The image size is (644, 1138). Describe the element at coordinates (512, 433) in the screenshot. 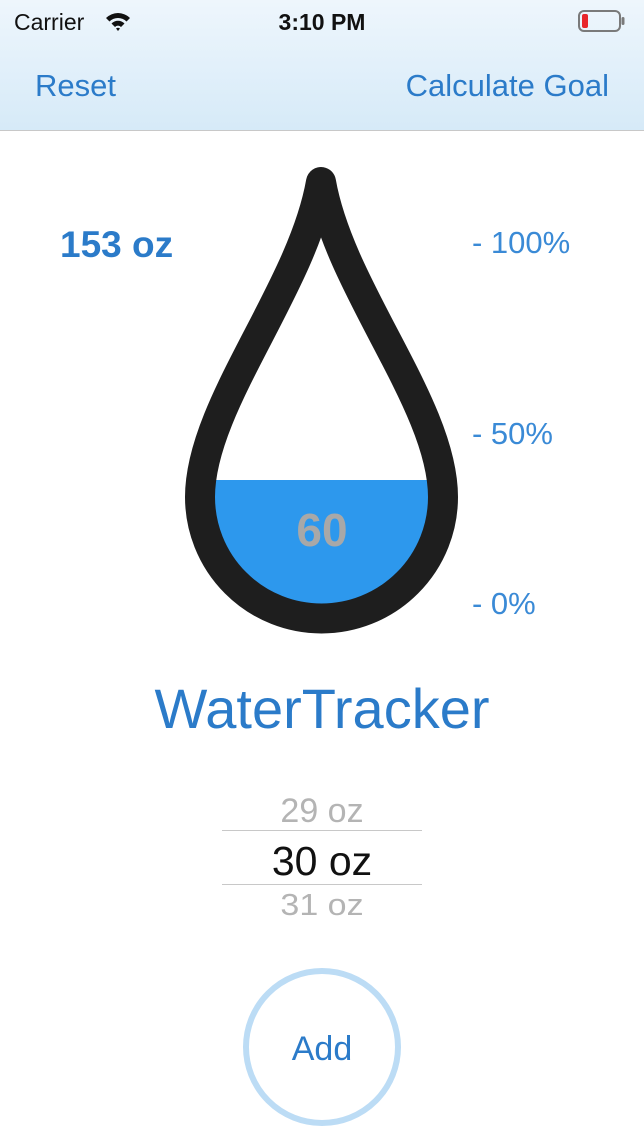

I see `scale-label-50: - 50%` at that location.